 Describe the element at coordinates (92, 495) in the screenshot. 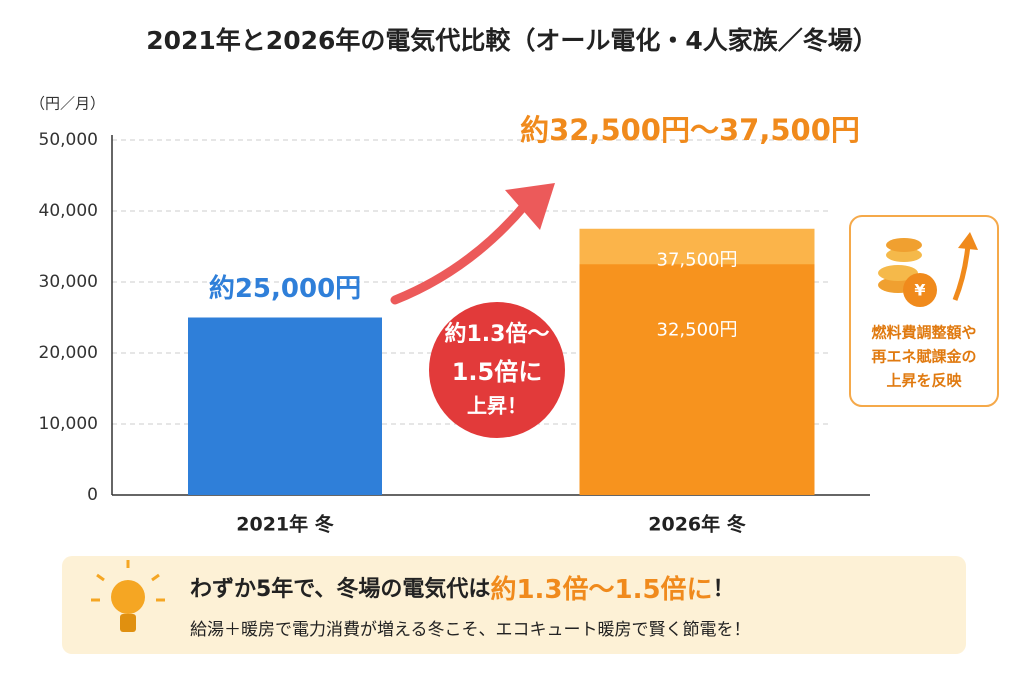

I see `y-tick-label: 0` at that location.